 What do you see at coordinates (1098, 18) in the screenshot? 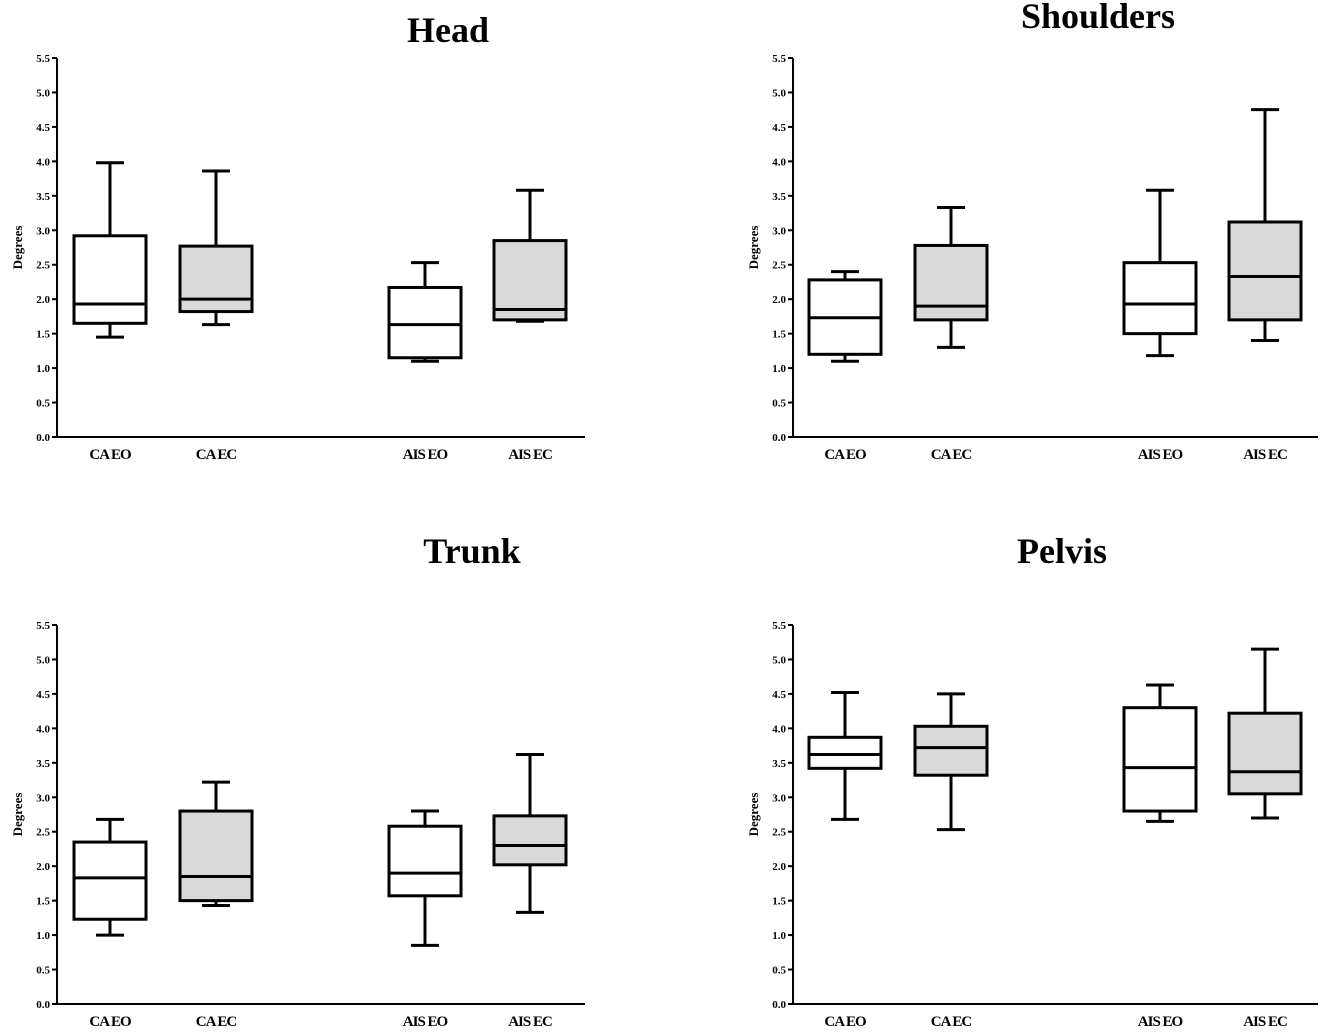
I see `panel-title: Shoulders` at bounding box center [1098, 18].